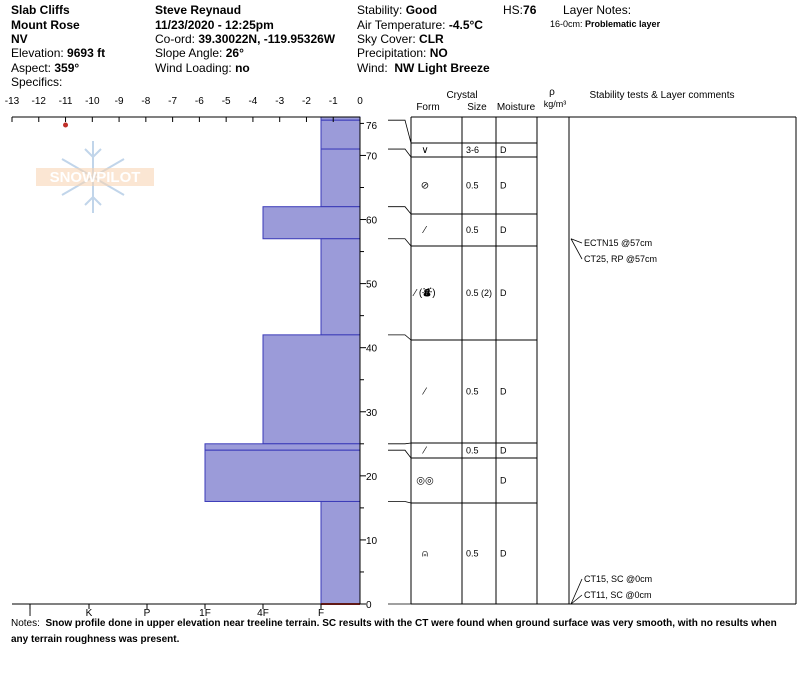 The width and height of the screenshot is (800, 676). Describe the element at coordinates (386, 39) in the screenshot. I see `sky-label: Sky Cover:` at that location.